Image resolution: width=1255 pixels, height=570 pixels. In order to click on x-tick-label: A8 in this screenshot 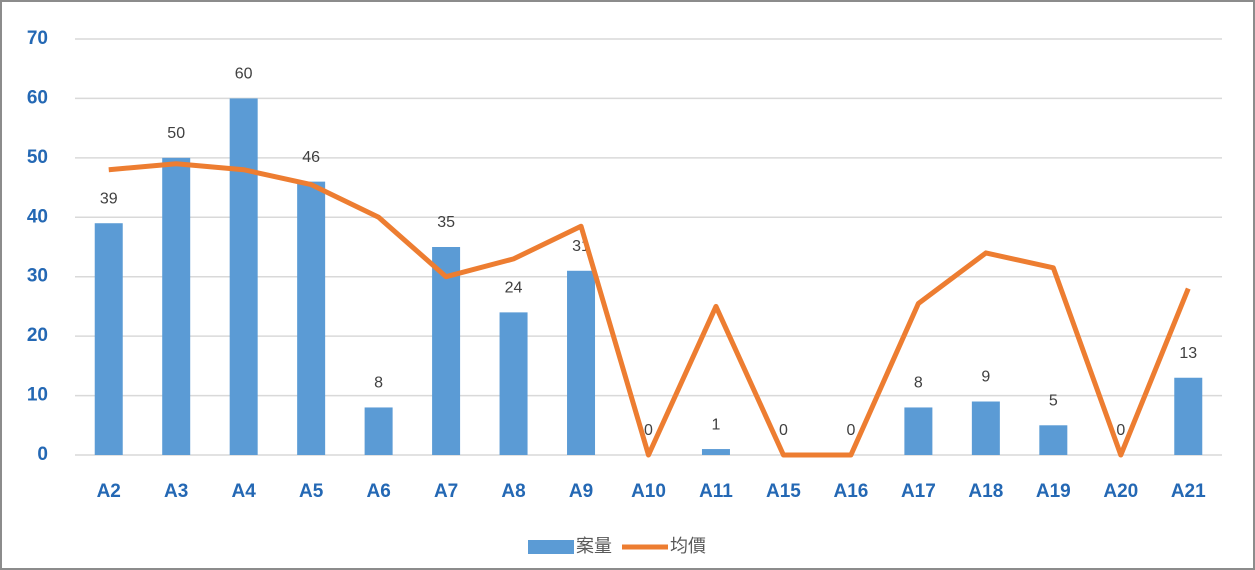, I will do `click(513, 491)`.